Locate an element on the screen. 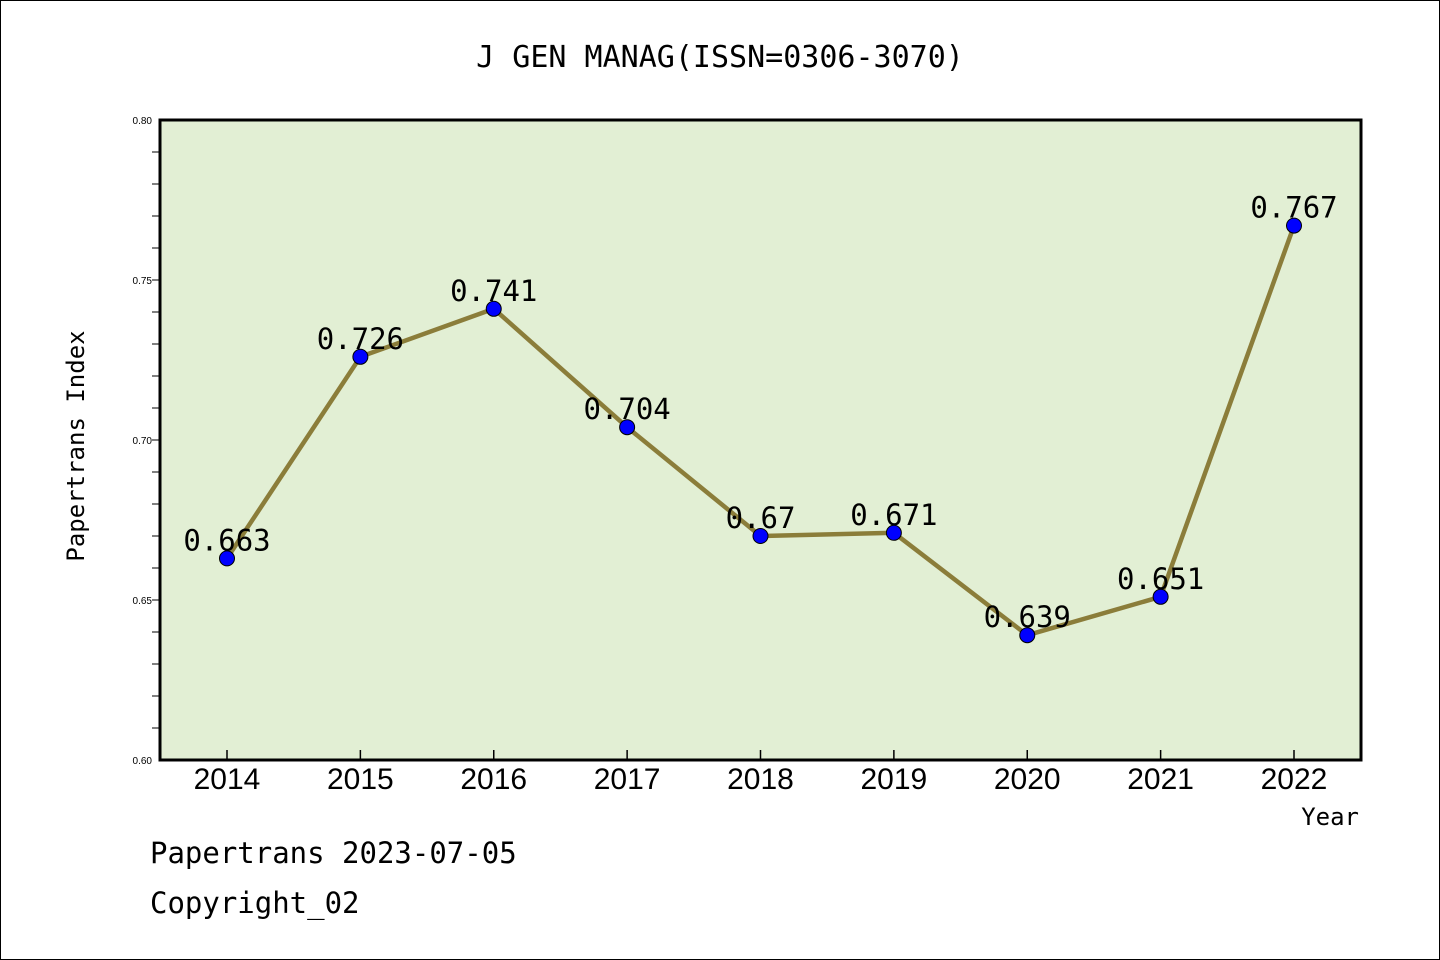 This screenshot has height=960, width=1440. x-tick-label: 2015 is located at coordinates (360, 779).